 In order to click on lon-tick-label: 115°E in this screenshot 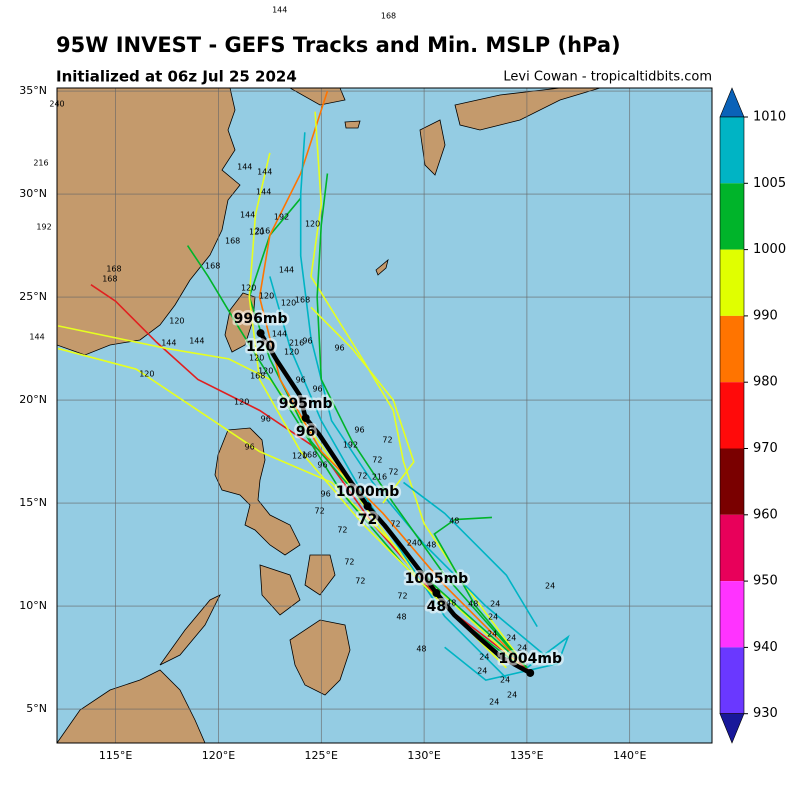, I will do `click(115, 755)`.